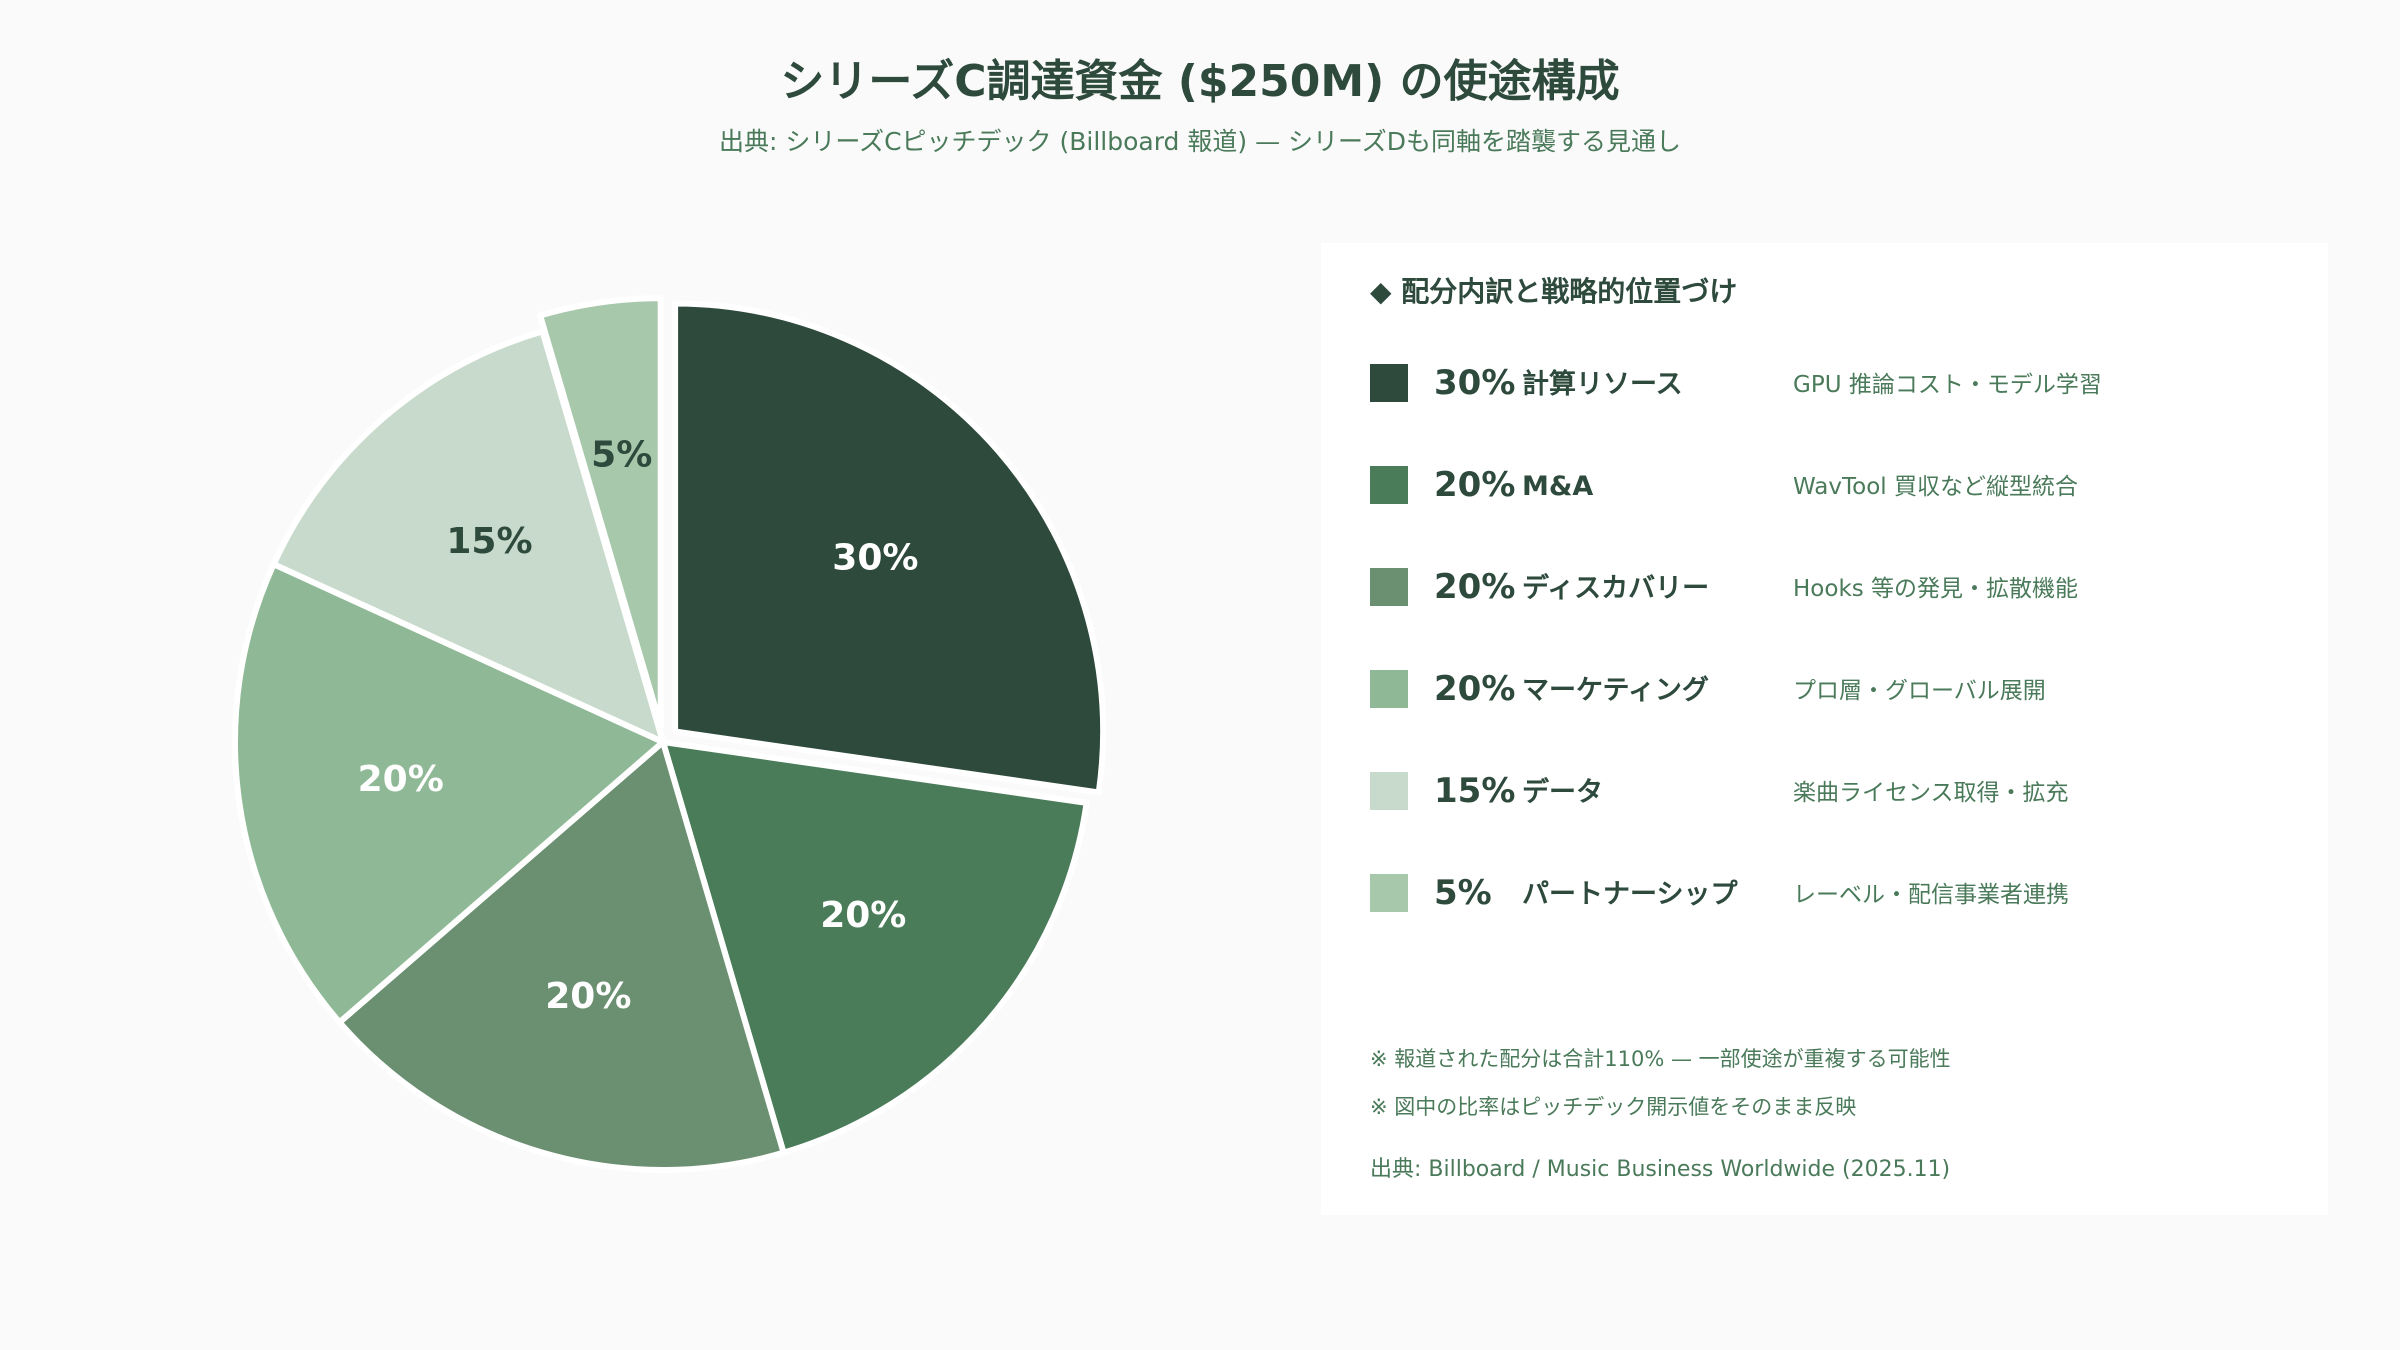 This screenshot has width=2400, height=1350. I want to click on pie-slice-discovery, so click(561, 956).